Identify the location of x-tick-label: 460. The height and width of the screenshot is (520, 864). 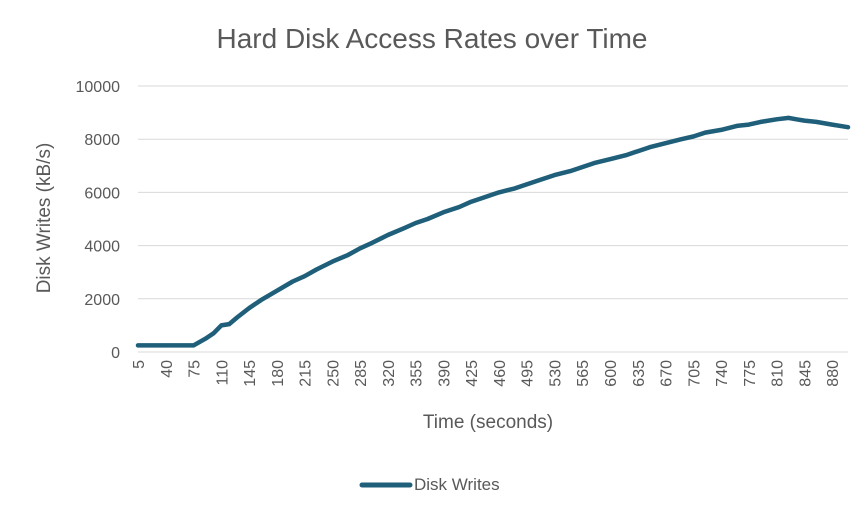
(500, 373).